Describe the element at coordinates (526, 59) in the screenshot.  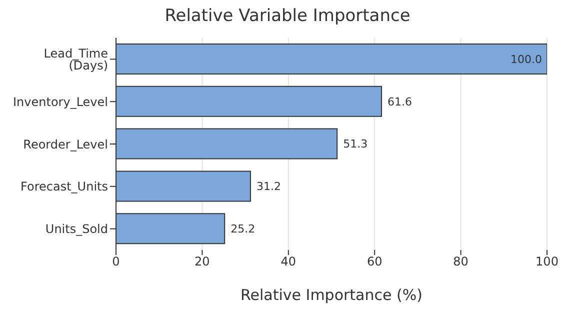
I see `data-label: 100.0` at that location.